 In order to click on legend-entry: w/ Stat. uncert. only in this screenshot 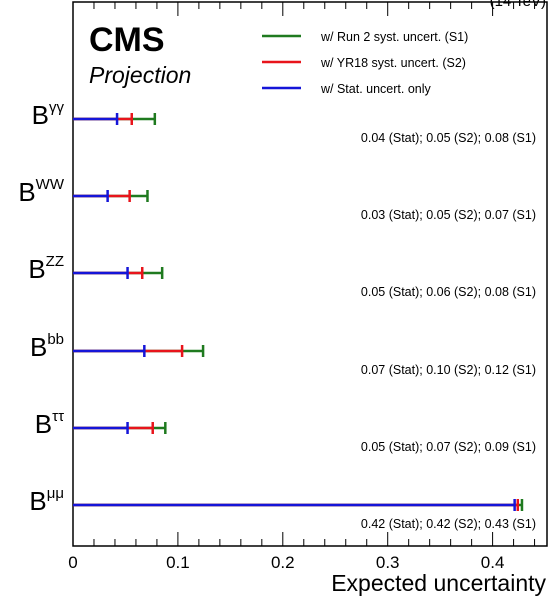, I will do `click(376, 89)`.